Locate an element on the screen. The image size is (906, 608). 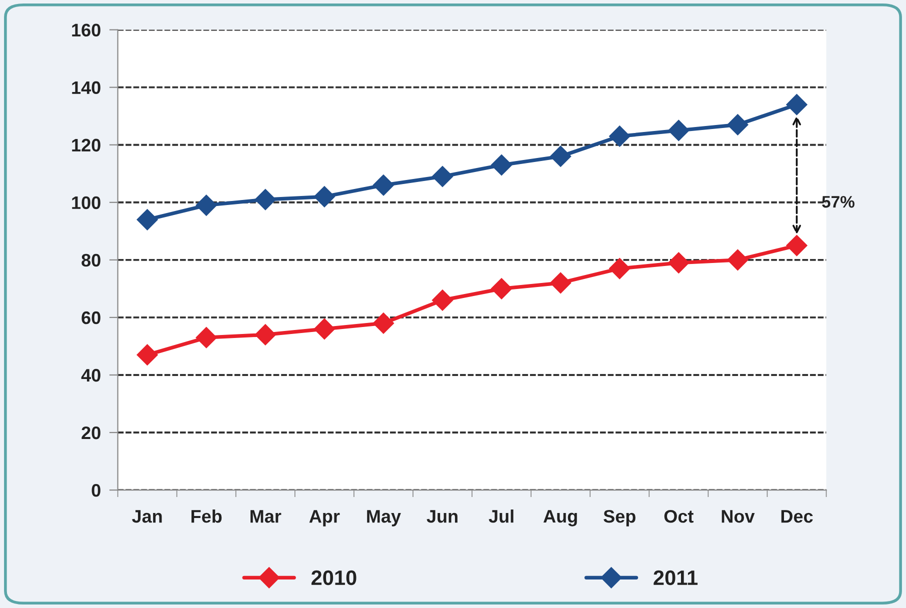
x-tick-label: Jan is located at coordinates (147, 516).